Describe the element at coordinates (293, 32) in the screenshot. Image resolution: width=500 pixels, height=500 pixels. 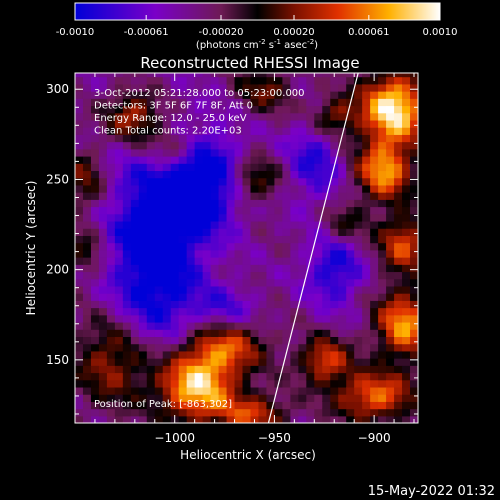
I see `colorbar-tick-label: 0.00020` at that location.